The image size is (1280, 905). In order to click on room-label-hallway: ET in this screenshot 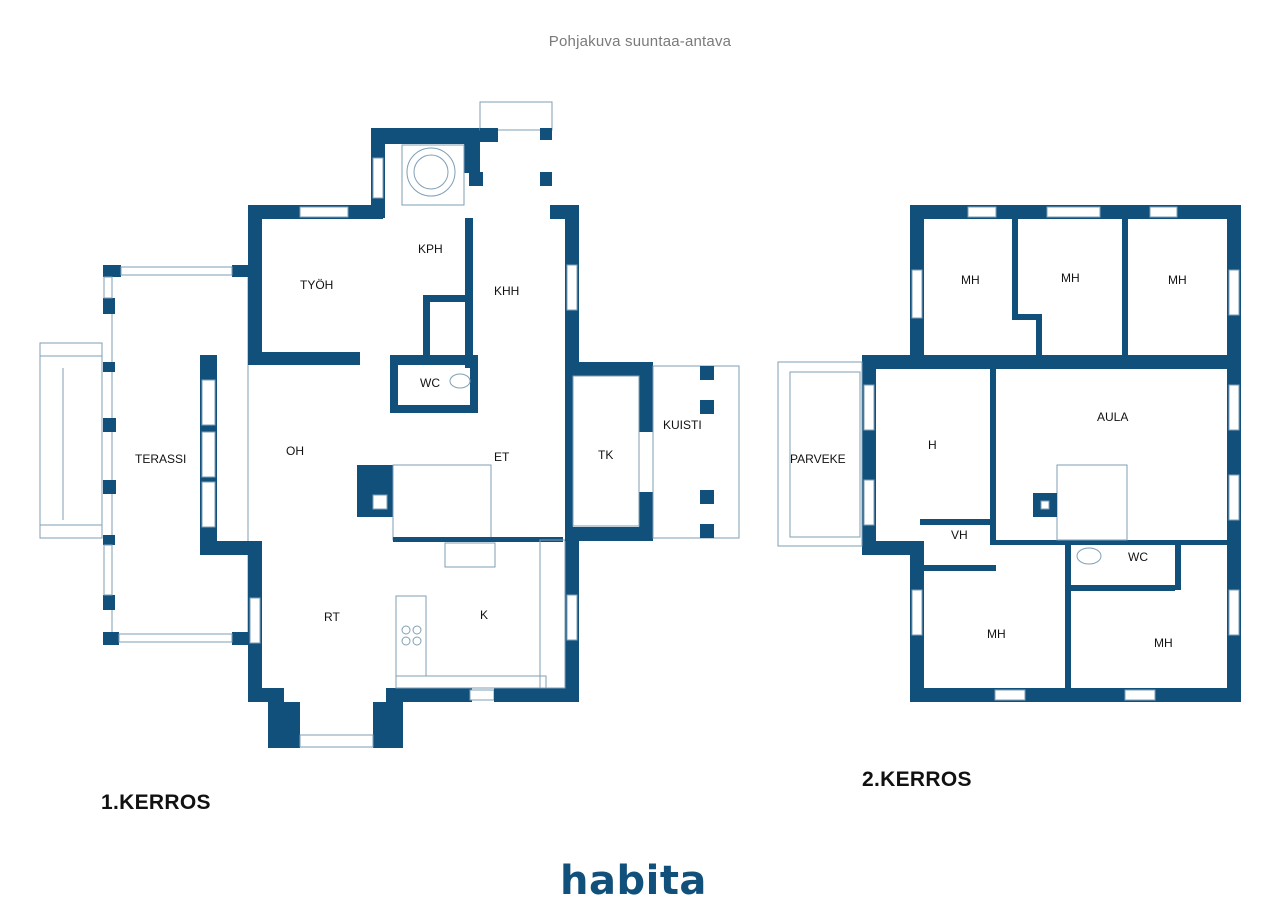, I will do `click(502, 457)`.